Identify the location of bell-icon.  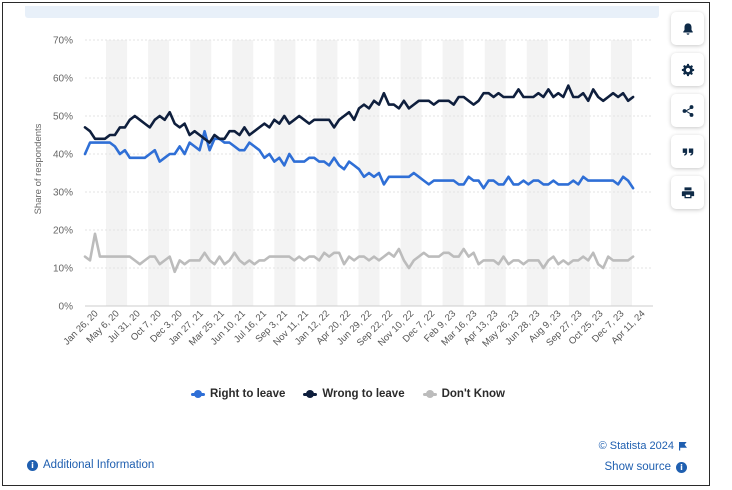
(687, 28).